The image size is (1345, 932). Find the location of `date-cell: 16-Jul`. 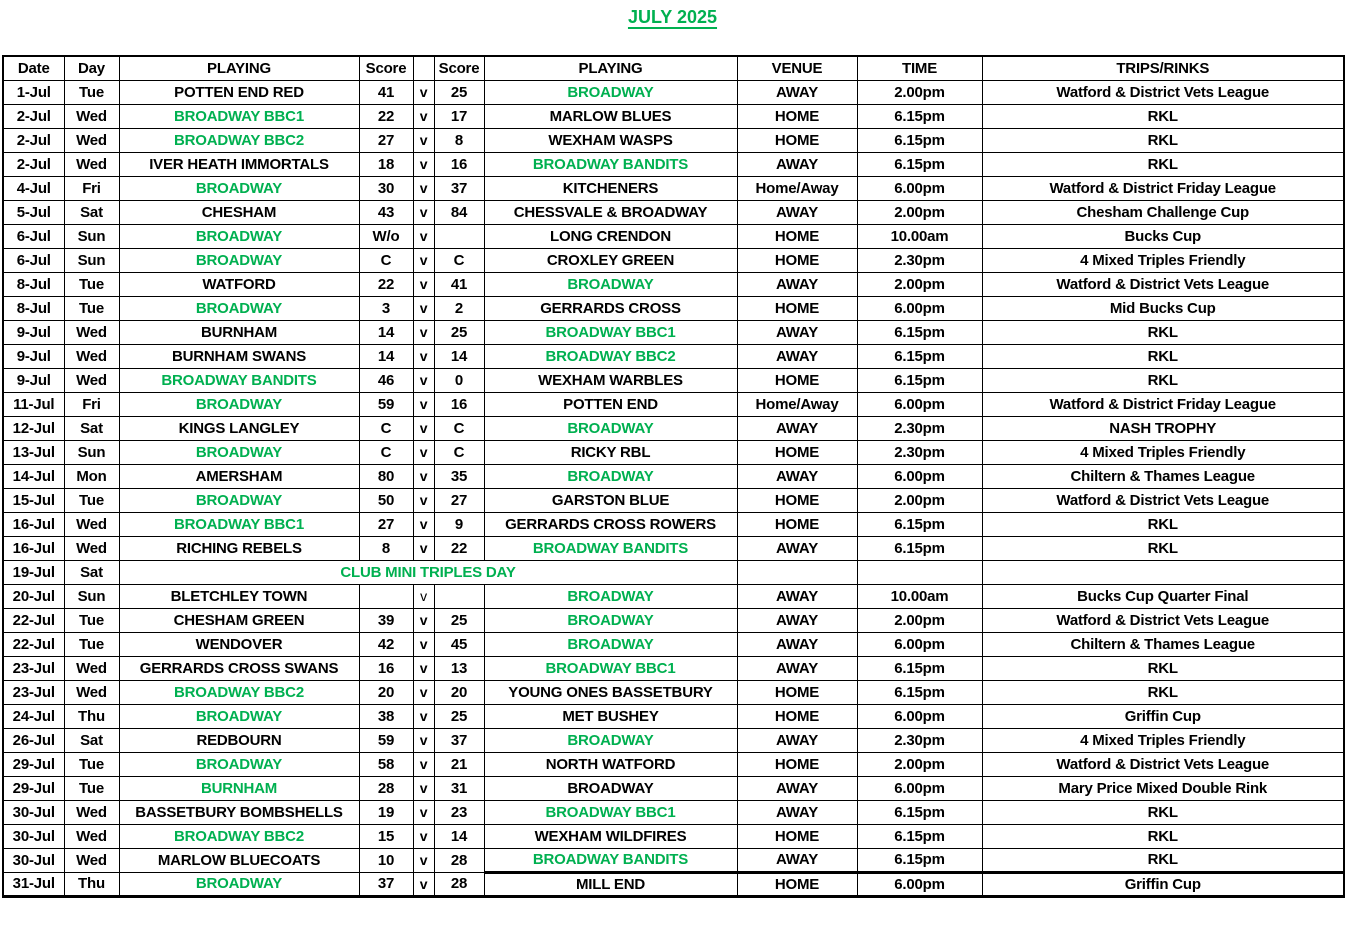

date-cell: 16-Jul is located at coordinates (33, 524).